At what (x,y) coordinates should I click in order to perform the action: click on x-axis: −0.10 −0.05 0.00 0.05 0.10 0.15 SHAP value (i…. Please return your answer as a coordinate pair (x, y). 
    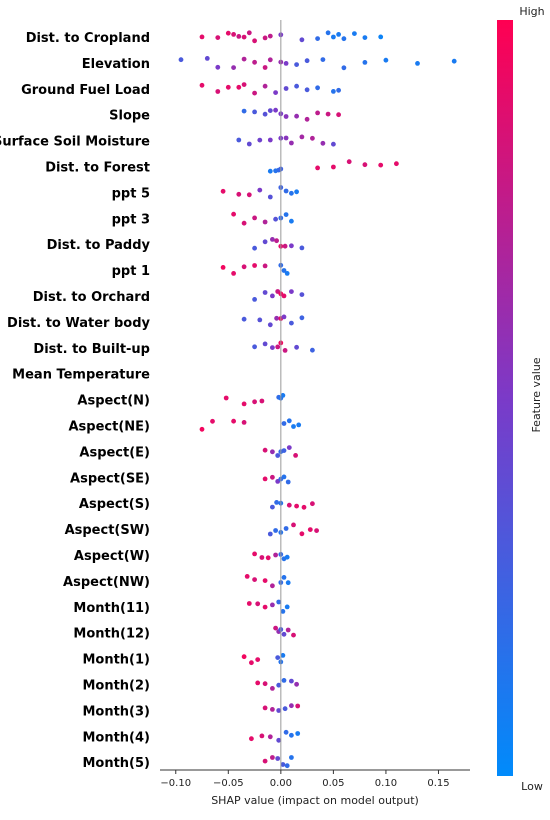
    Looking at the image, I should click on (315, 788).